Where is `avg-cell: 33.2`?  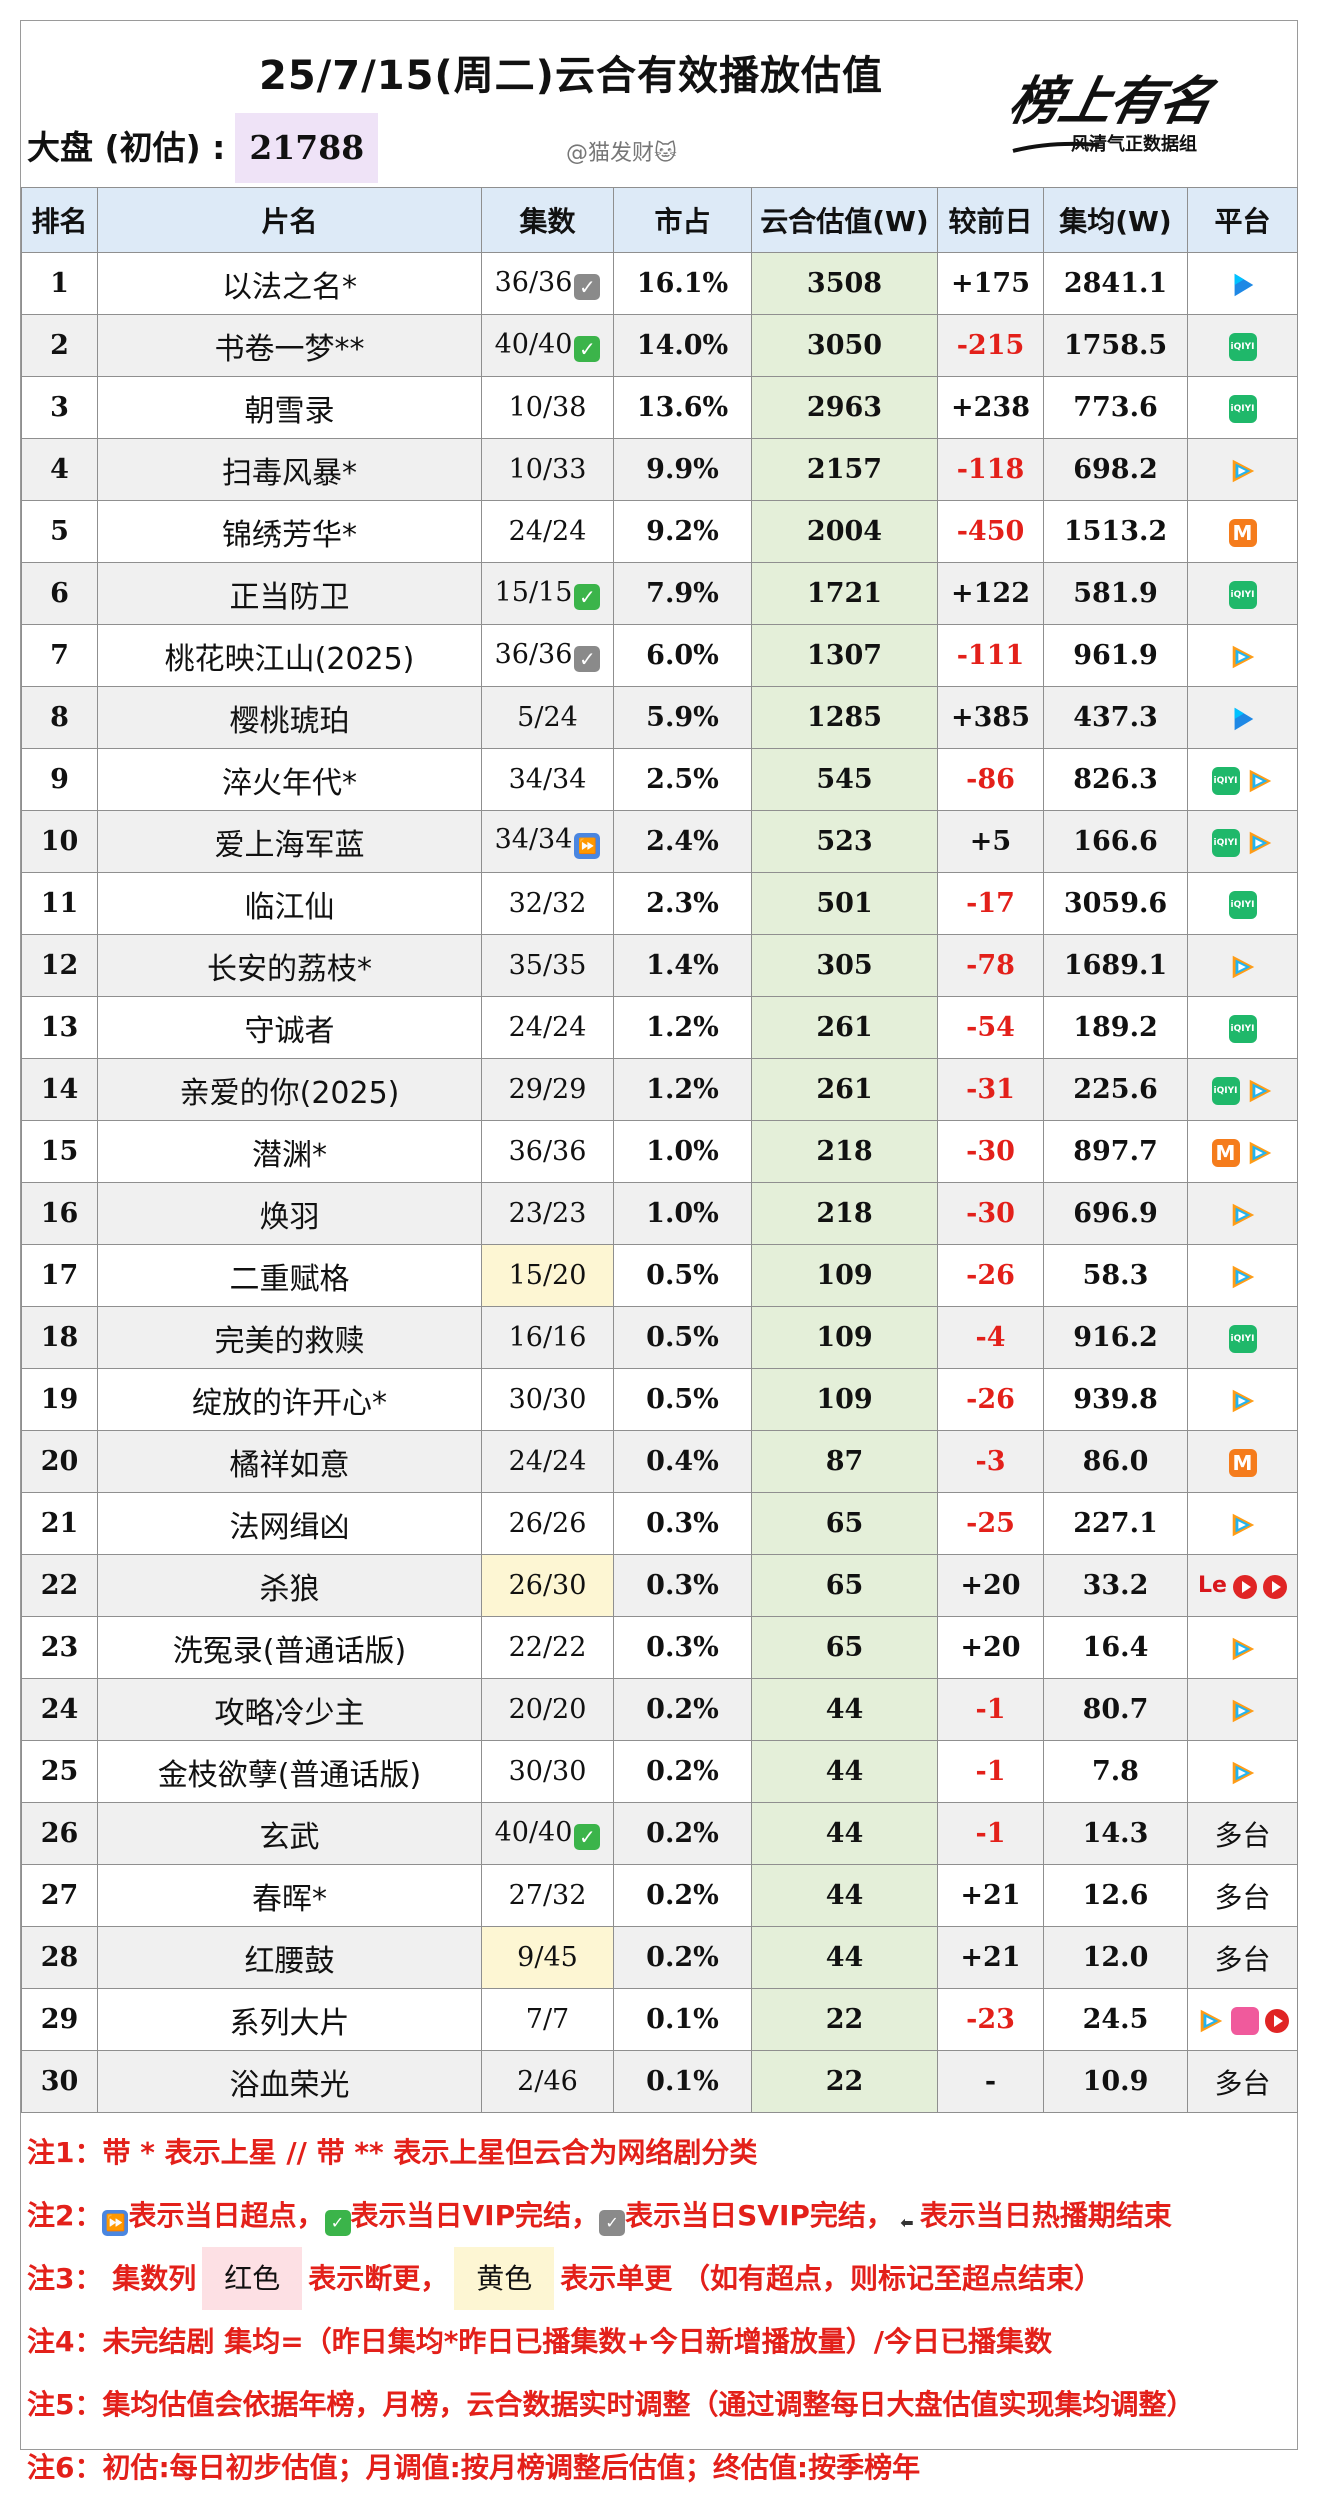
avg-cell: 33.2 is located at coordinates (1115, 1585).